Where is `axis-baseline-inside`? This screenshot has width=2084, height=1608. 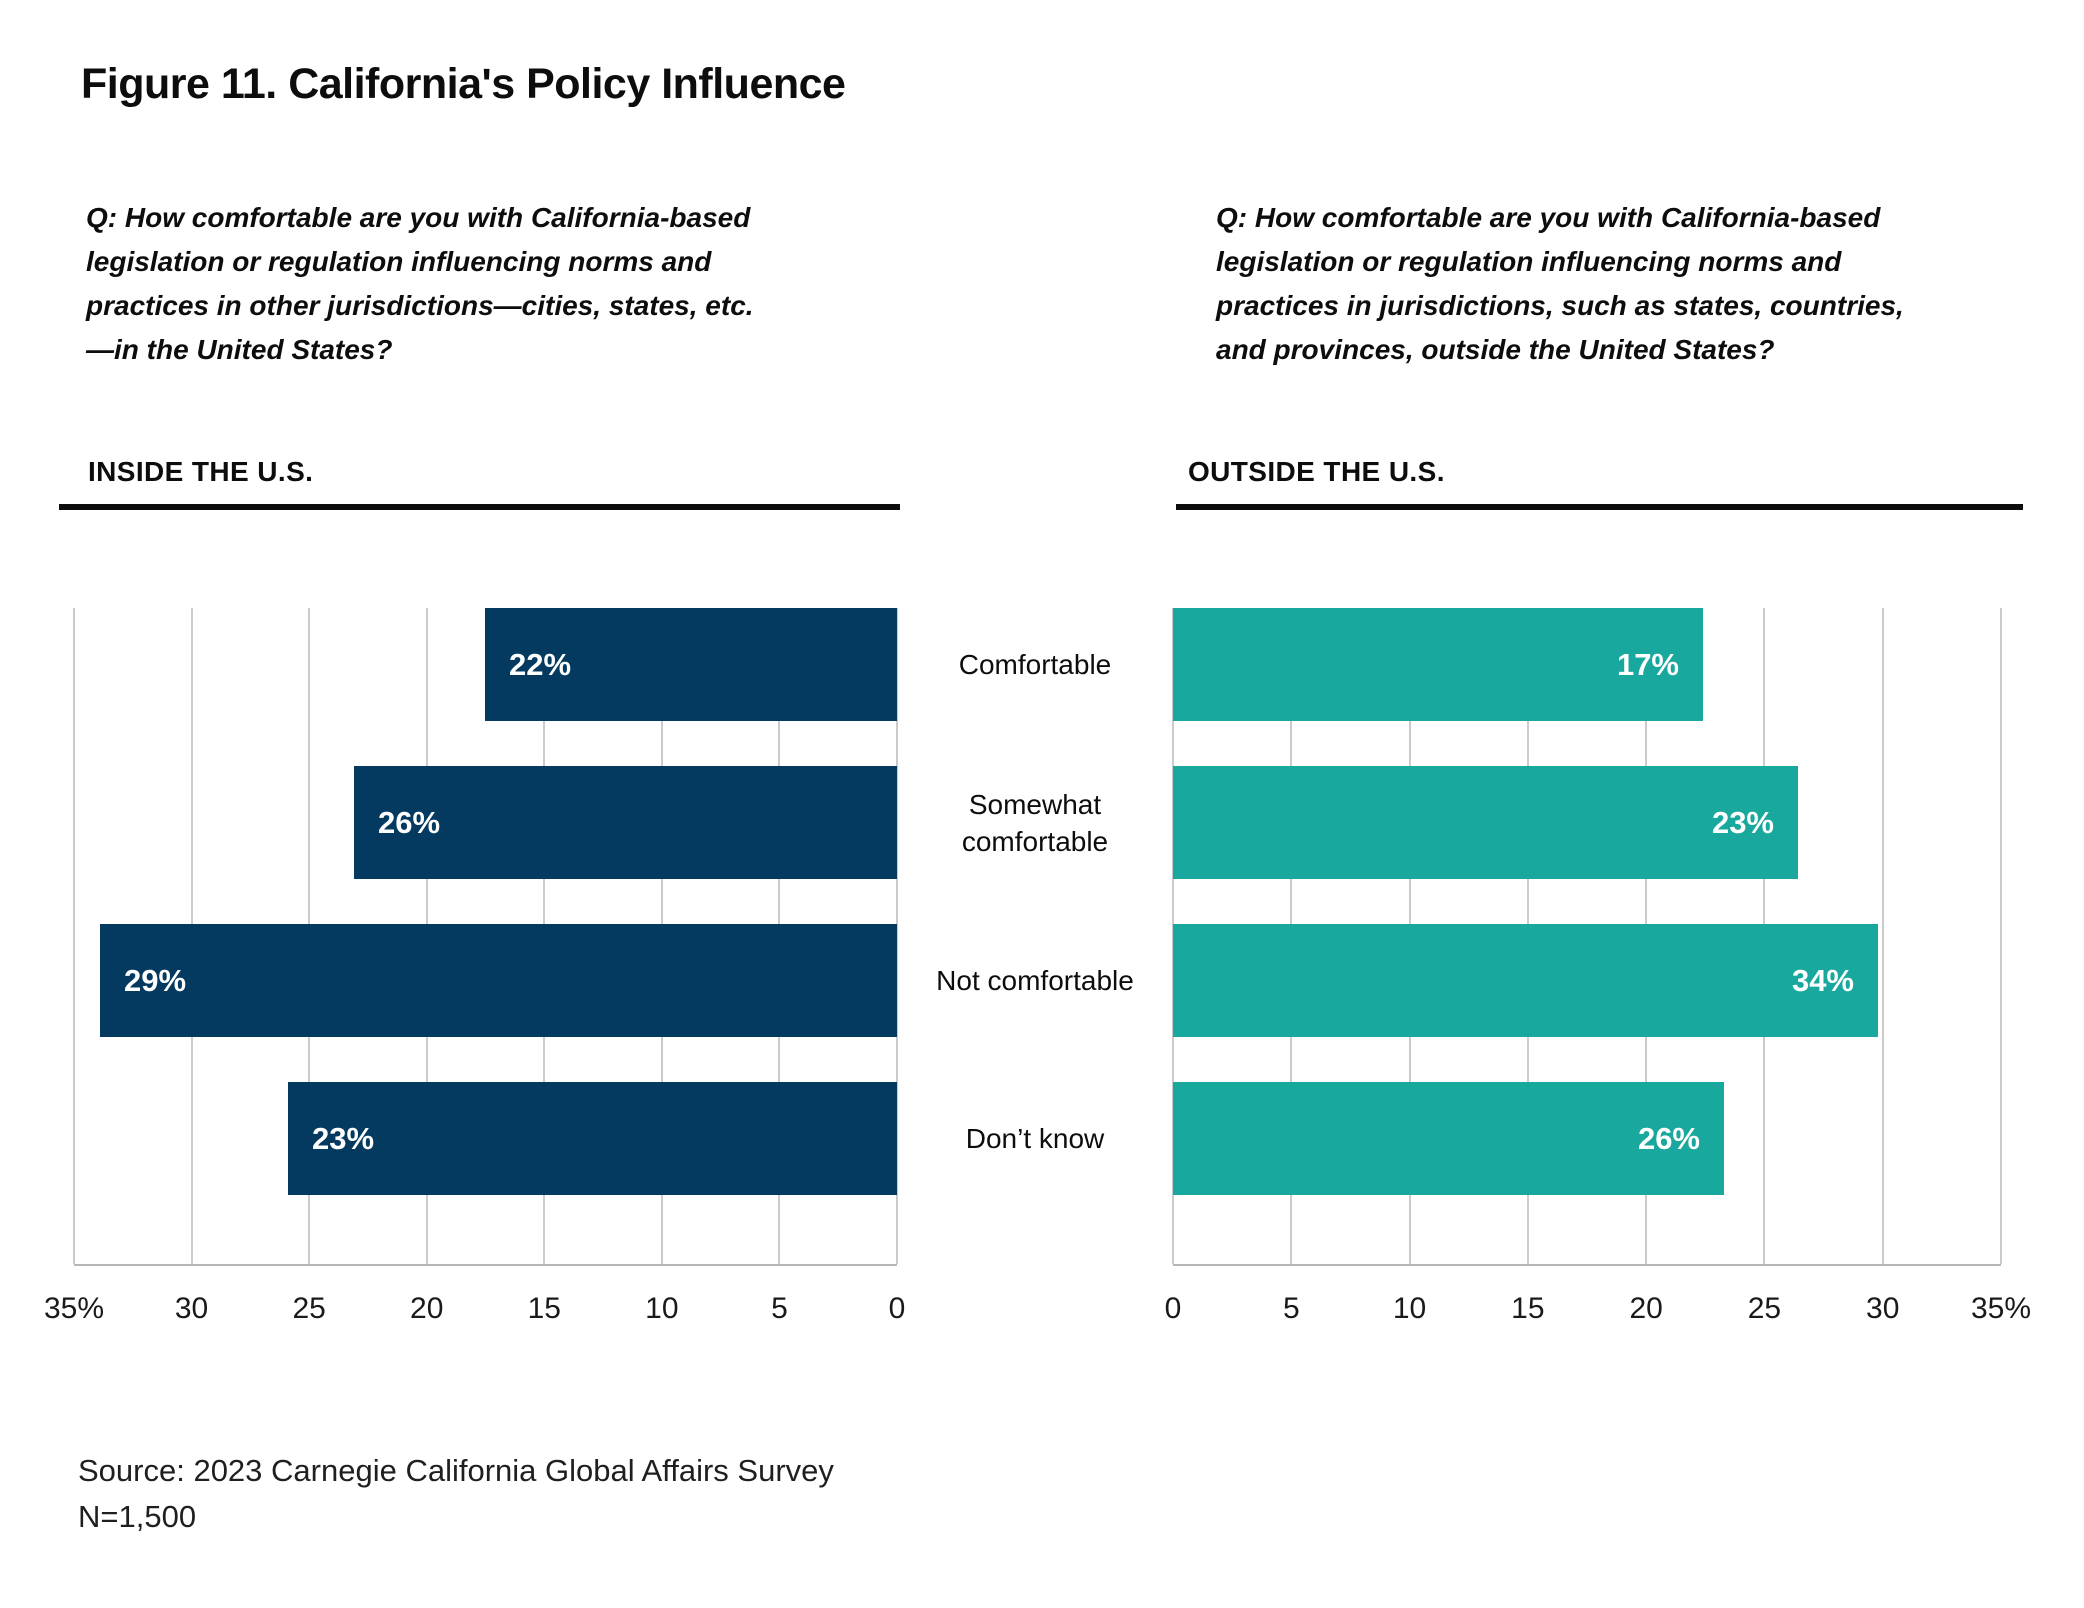 axis-baseline-inside is located at coordinates (485, 1265).